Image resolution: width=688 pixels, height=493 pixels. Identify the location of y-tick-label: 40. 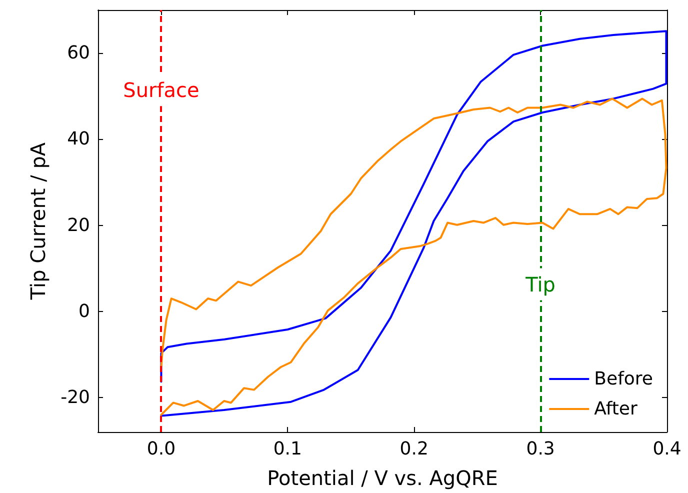
(78, 139).